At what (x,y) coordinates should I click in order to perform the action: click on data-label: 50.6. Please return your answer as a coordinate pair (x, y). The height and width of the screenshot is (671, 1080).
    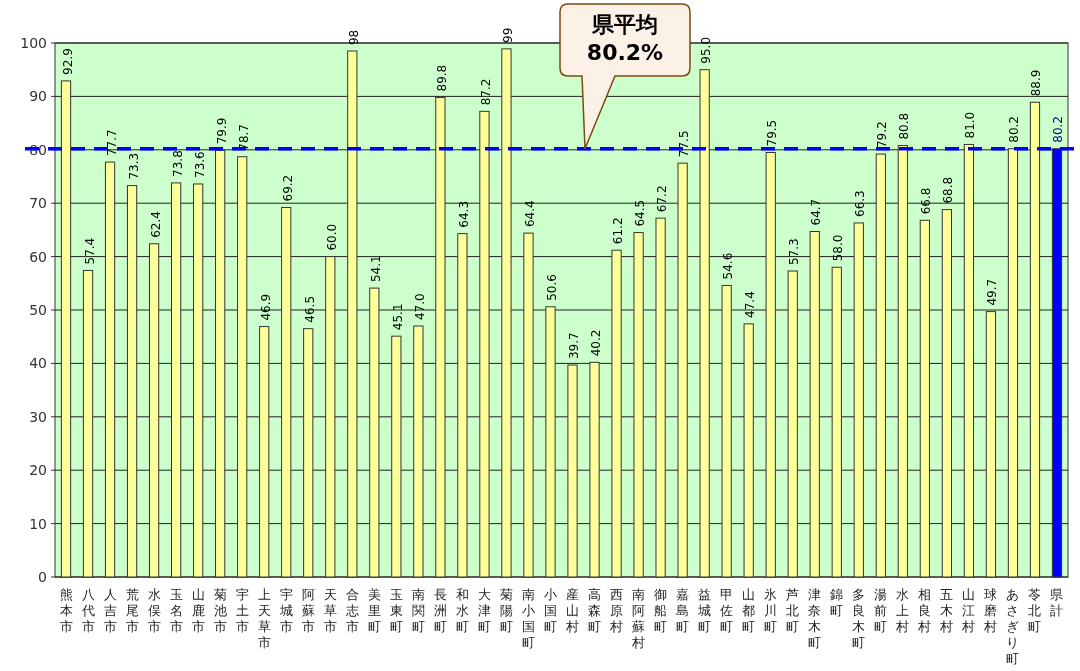
    Looking at the image, I should click on (551, 287).